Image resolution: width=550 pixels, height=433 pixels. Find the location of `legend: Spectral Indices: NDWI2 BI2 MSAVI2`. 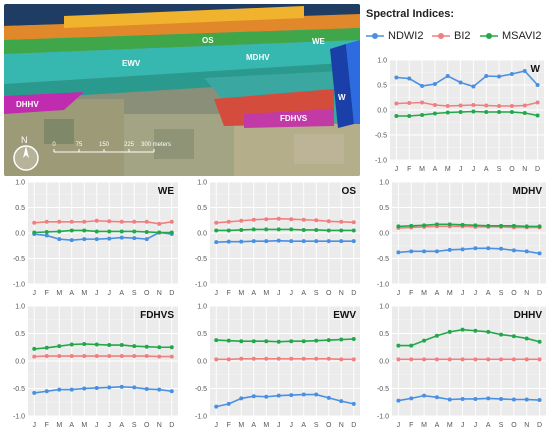

legend: Spectral Indices: NDWI2 BI2 MSAVI2 is located at coordinates (455, 29).